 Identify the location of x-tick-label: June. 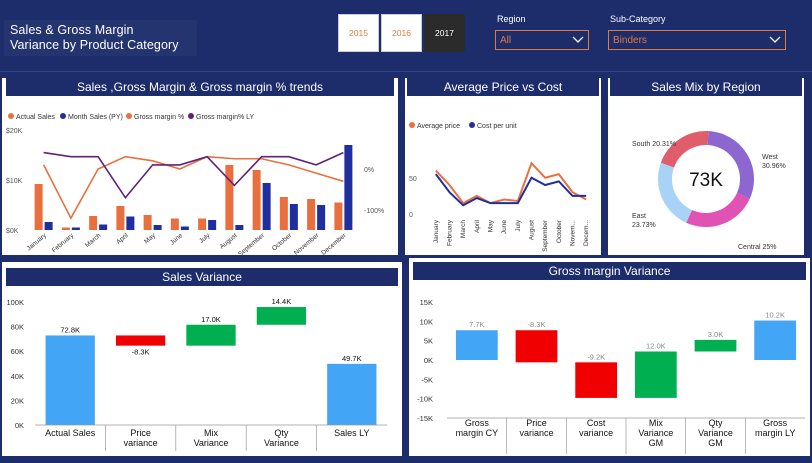
(177, 239).